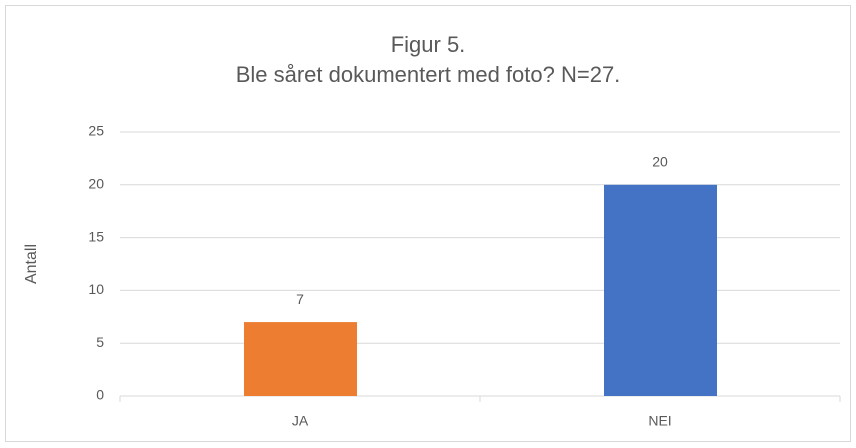 This screenshot has height=448, width=856. What do you see at coordinates (300, 421) in the screenshot?
I see `x-tick-label: JA` at bounding box center [300, 421].